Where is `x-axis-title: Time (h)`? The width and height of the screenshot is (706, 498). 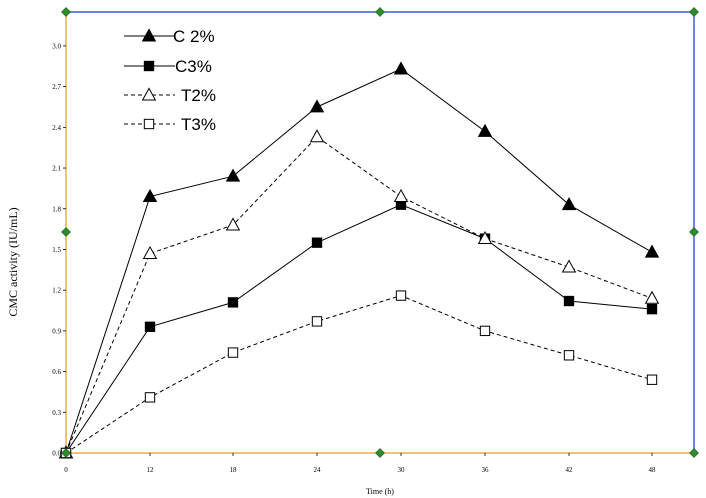
x-axis-title: Time (h) is located at coordinates (380, 491).